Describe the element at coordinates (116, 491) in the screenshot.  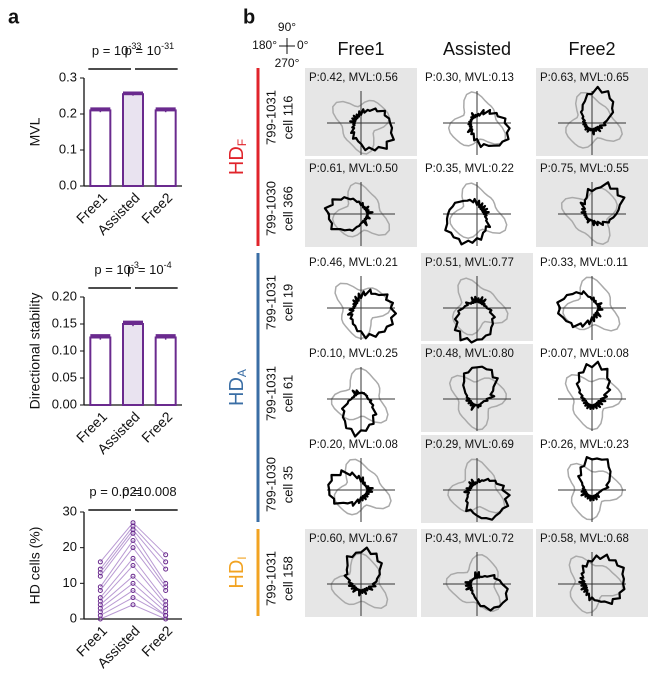
I see `p-value-base: p = 0.021` at that location.